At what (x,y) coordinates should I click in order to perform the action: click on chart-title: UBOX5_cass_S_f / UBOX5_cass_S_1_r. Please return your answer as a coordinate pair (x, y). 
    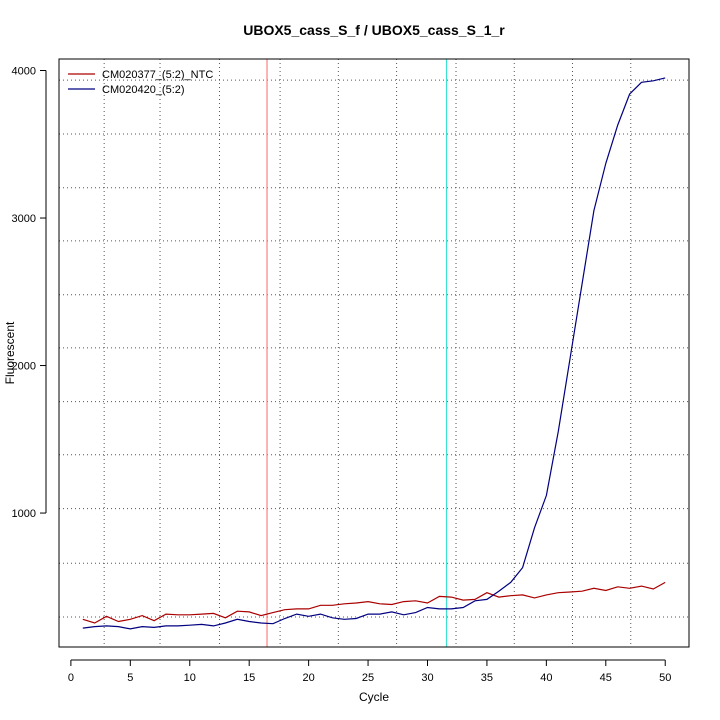
    Looking at the image, I should click on (374, 30).